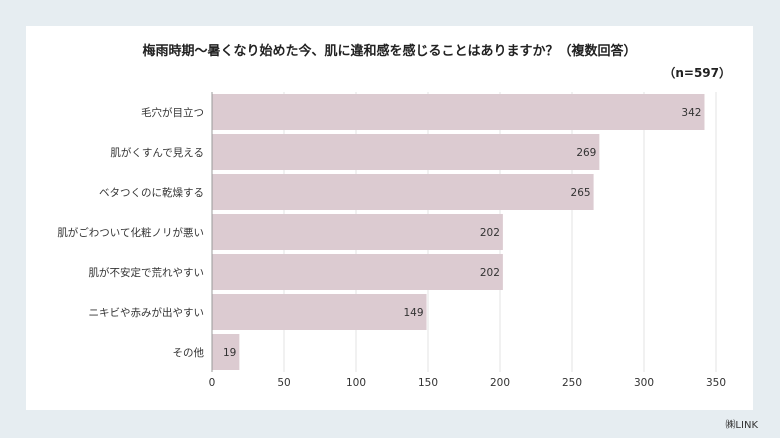 This screenshot has height=438, width=780. I want to click on x-tick-label: 200, so click(500, 383).